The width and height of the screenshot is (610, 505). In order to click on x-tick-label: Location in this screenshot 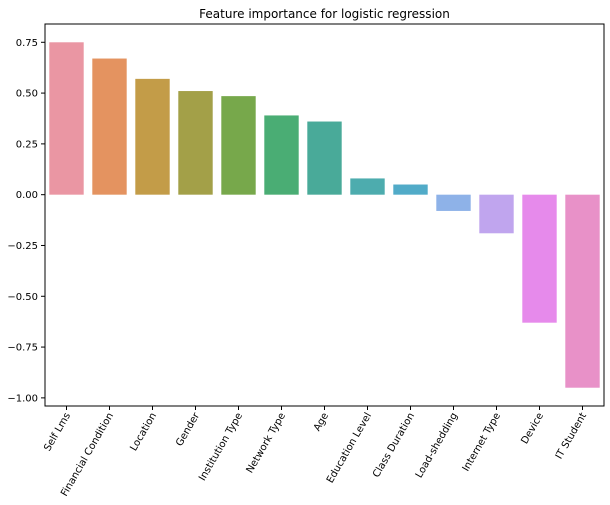, I will do `click(143, 432)`.